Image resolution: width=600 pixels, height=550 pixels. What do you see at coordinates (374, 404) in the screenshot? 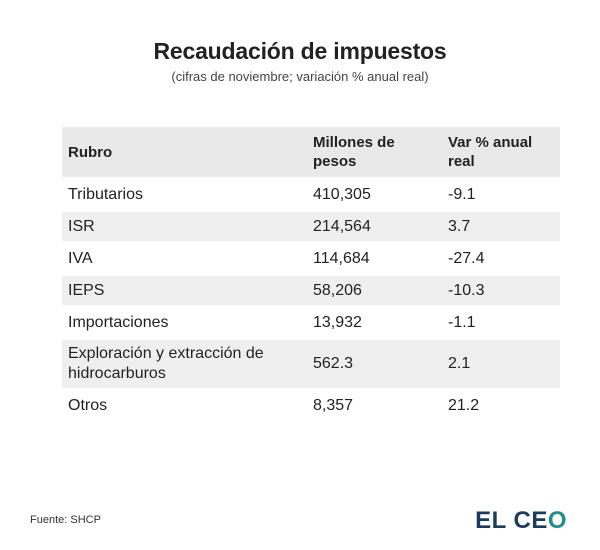
I see `cell-millones: 8,357` at bounding box center [374, 404].